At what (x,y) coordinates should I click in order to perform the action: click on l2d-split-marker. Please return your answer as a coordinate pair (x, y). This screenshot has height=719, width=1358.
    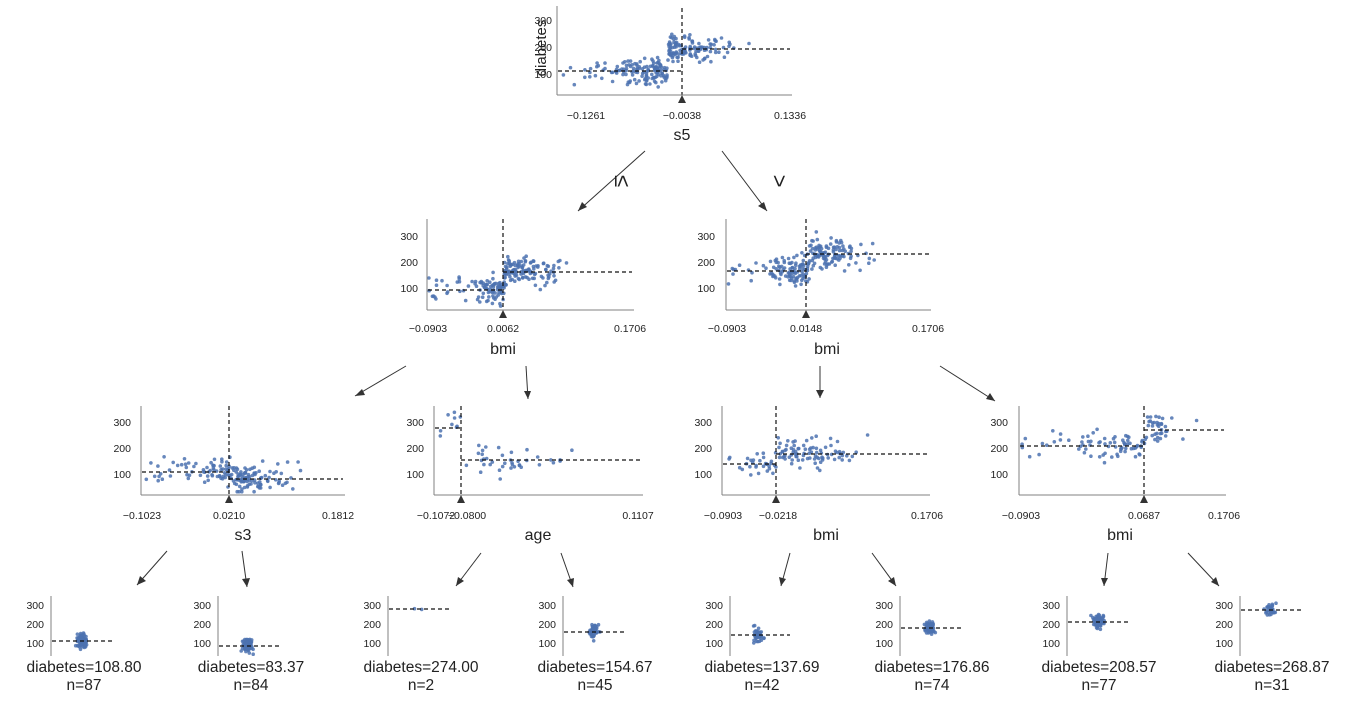
    Looking at the image, I should click on (1144, 499).